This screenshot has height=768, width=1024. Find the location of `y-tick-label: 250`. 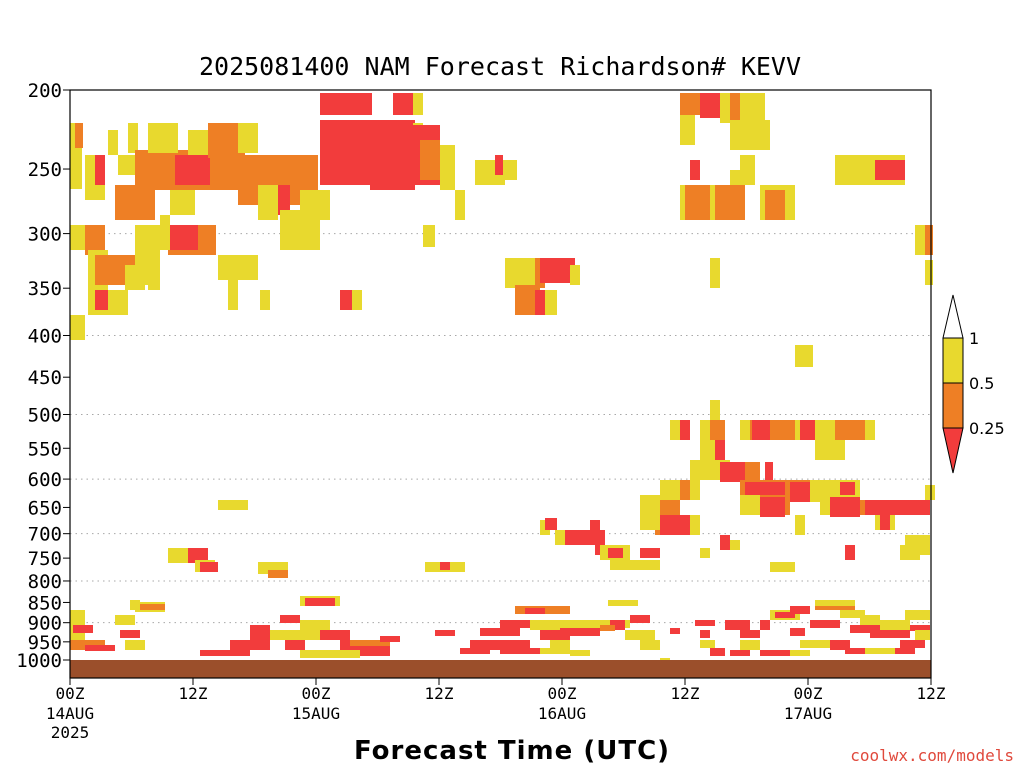

y-tick-label: 250 is located at coordinates (45, 170).